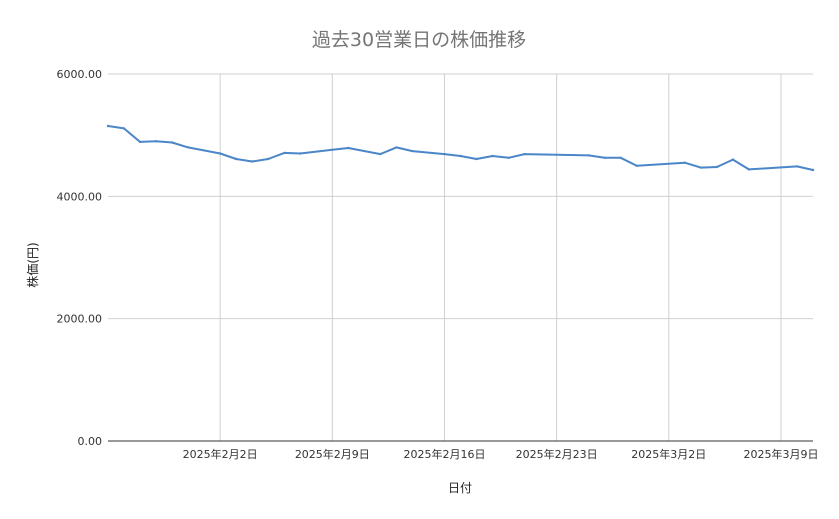 This screenshot has width=839, height=519. What do you see at coordinates (460, 488) in the screenshot?
I see `x-axis-label: 日付` at bounding box center [460, 488].